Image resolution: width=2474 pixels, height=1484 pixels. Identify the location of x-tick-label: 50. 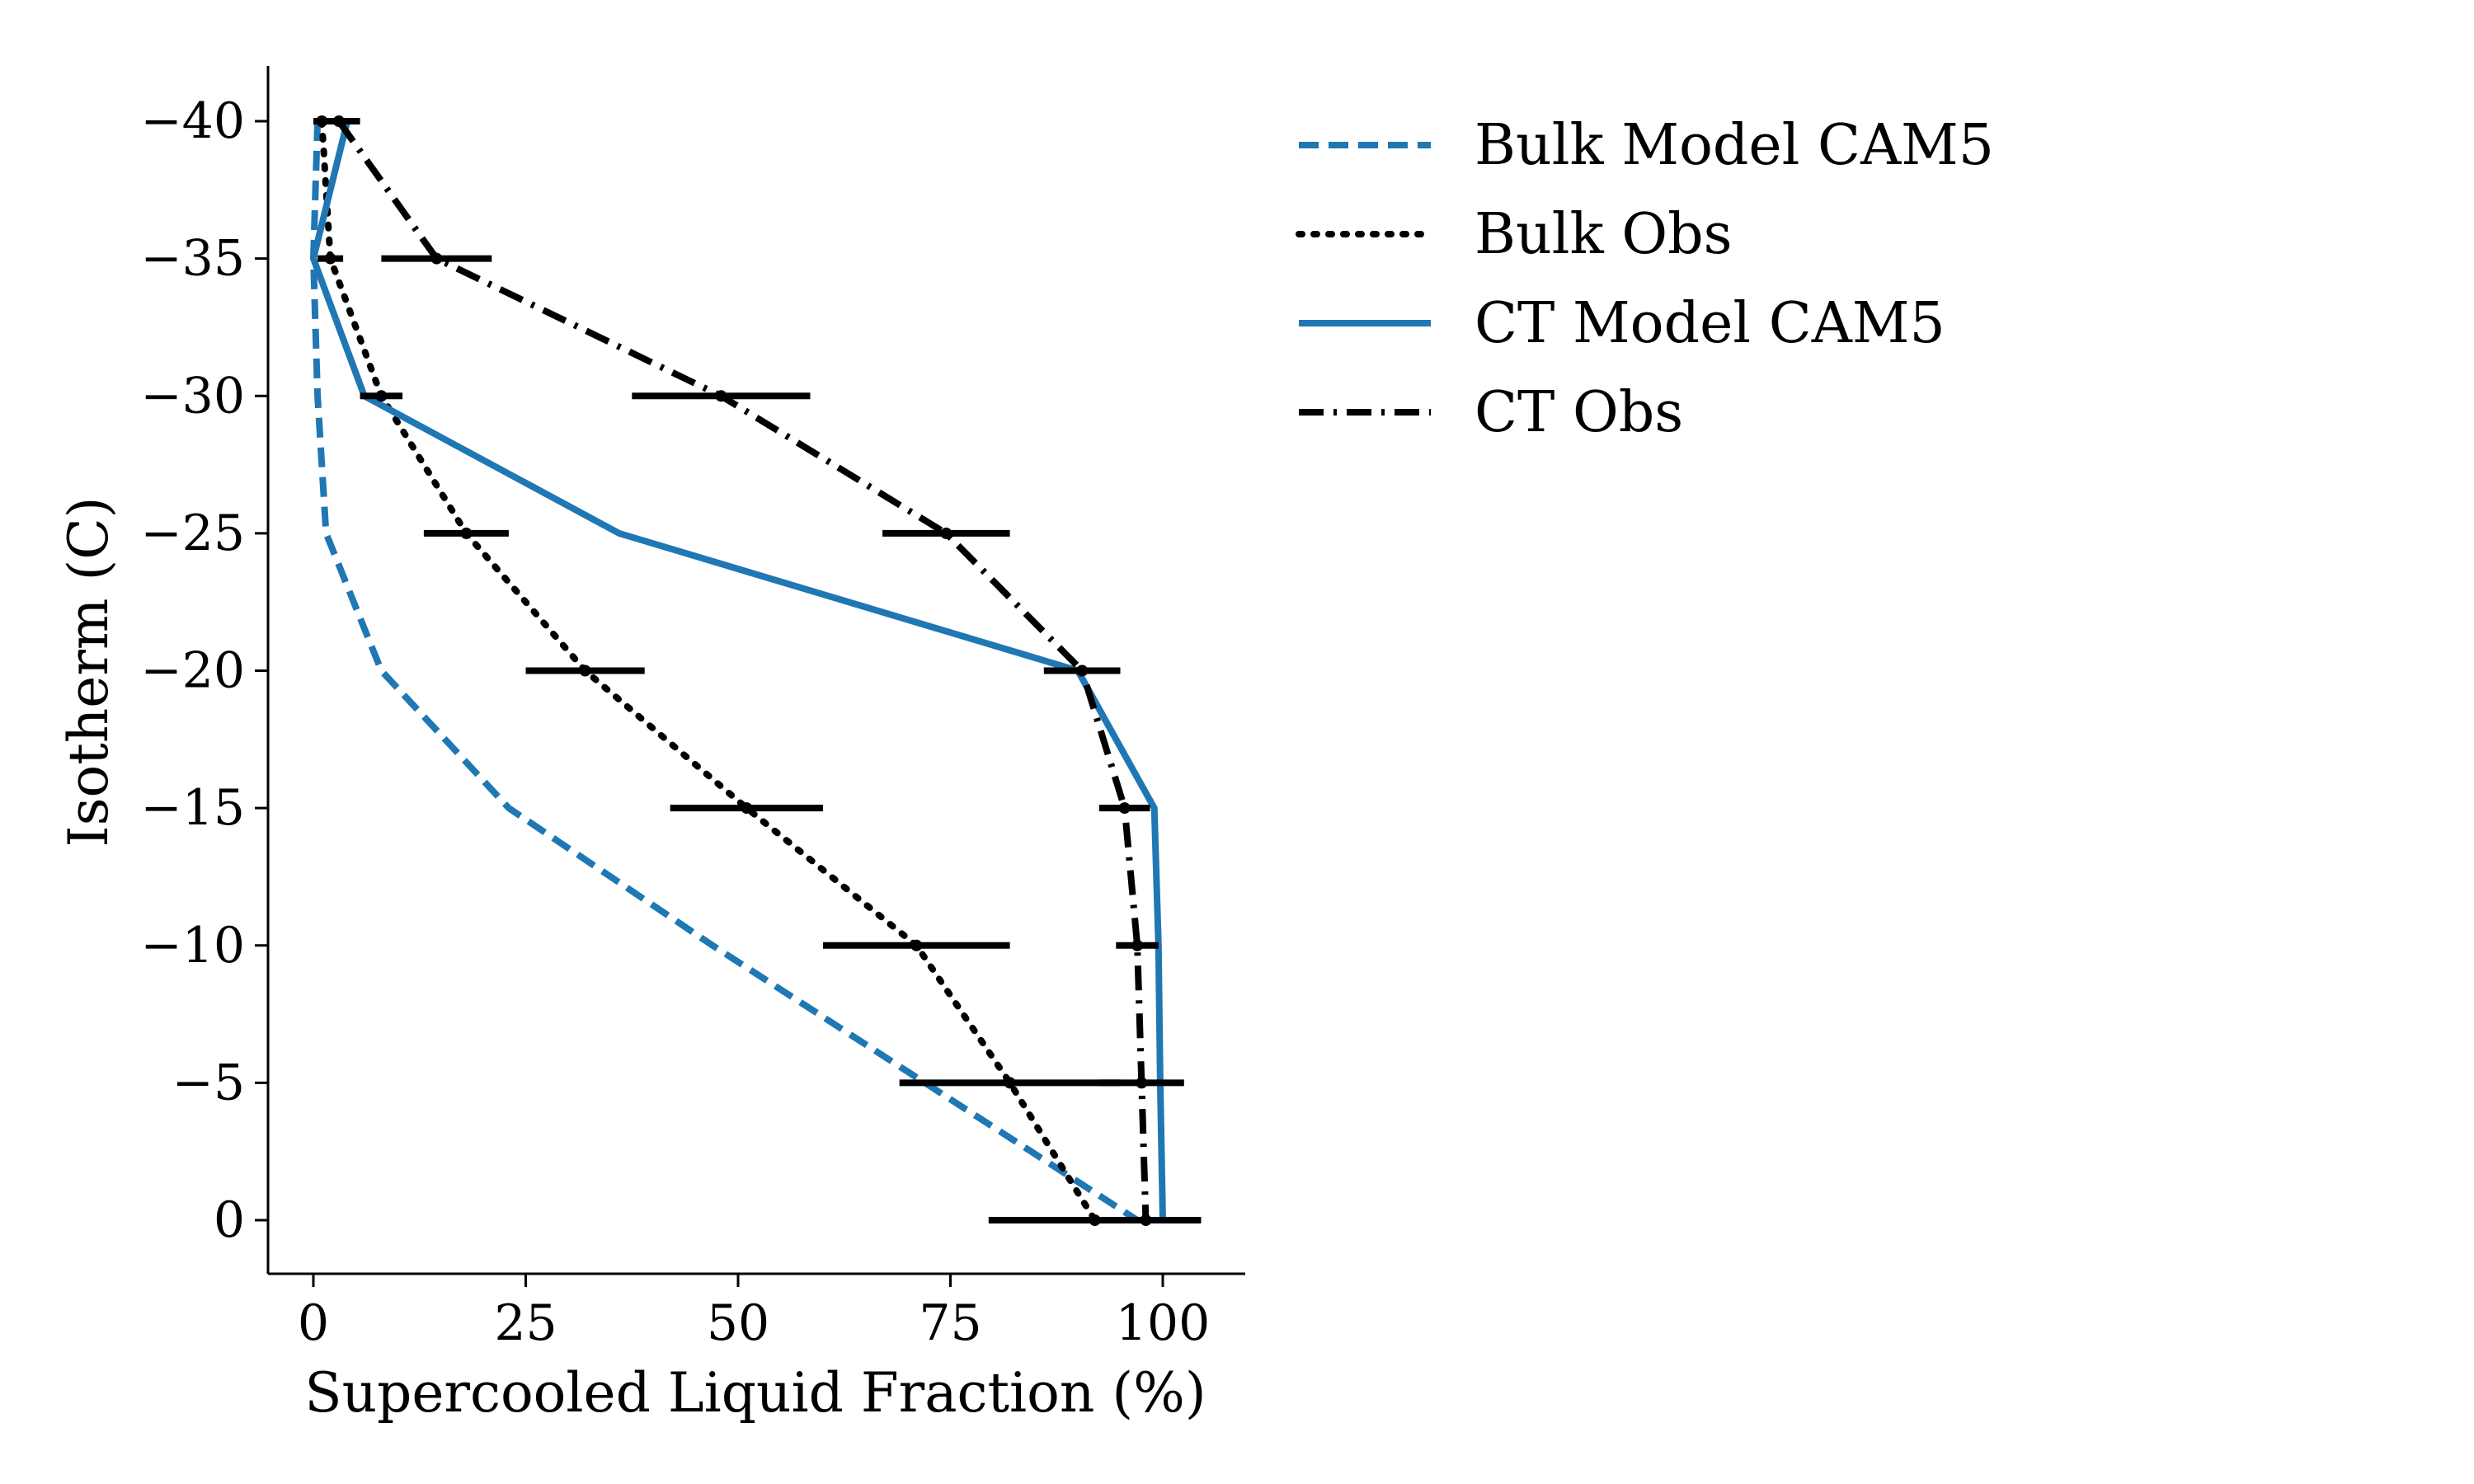
(738, 1323).